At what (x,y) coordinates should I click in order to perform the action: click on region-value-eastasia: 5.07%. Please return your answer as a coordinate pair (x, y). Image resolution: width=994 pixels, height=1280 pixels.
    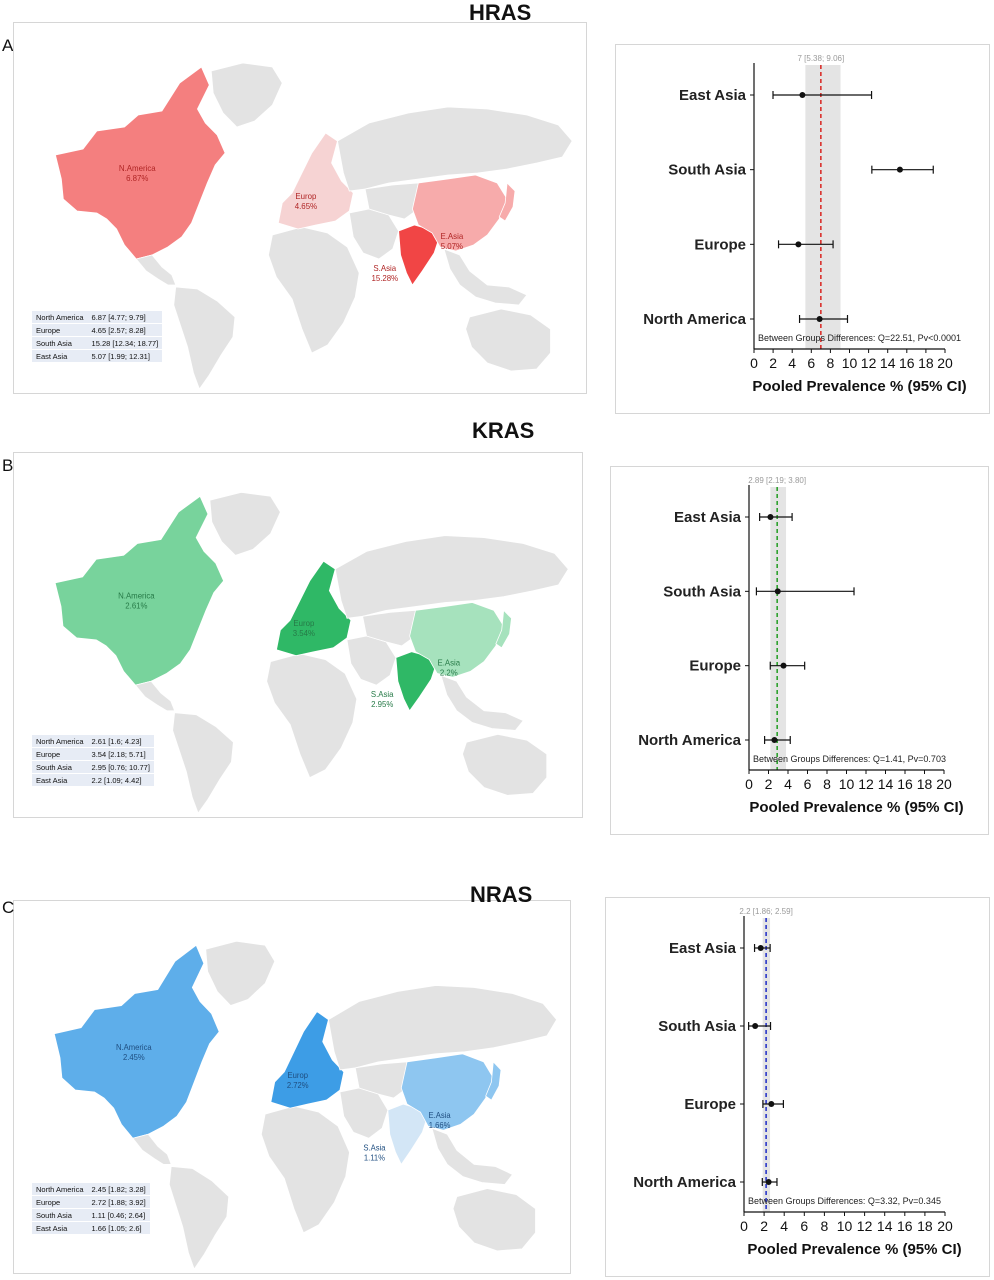
    Looking at the image, I should click on (452, 246).